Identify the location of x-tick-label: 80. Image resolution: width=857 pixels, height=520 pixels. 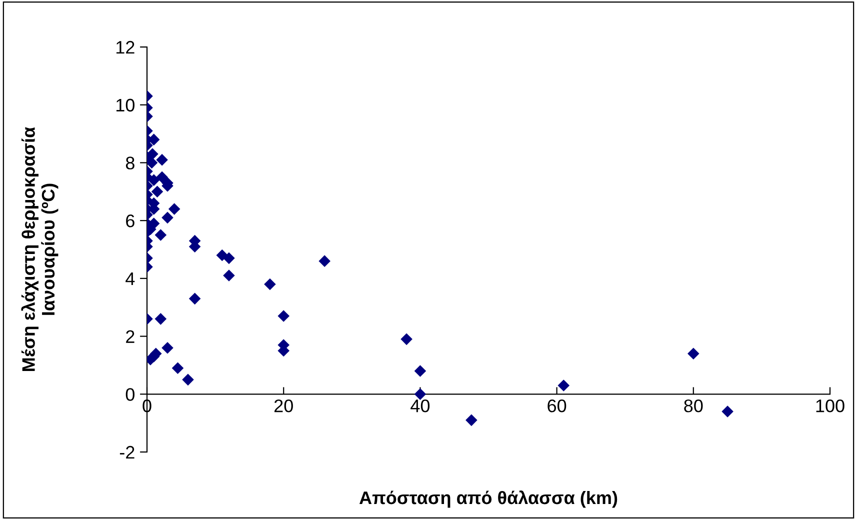
(693, 405).